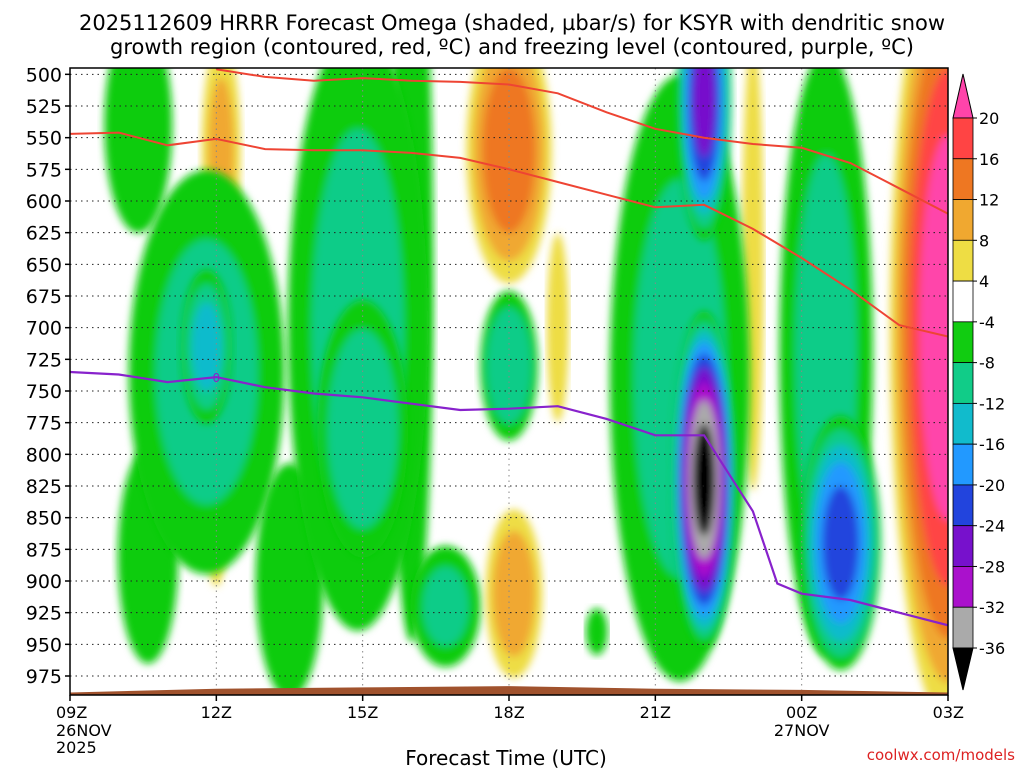  What do you see at coordinates (655, 712) in the screenshot?
I see `x-tick-label-21Z: 21Z` at bounding box center [655, 712].